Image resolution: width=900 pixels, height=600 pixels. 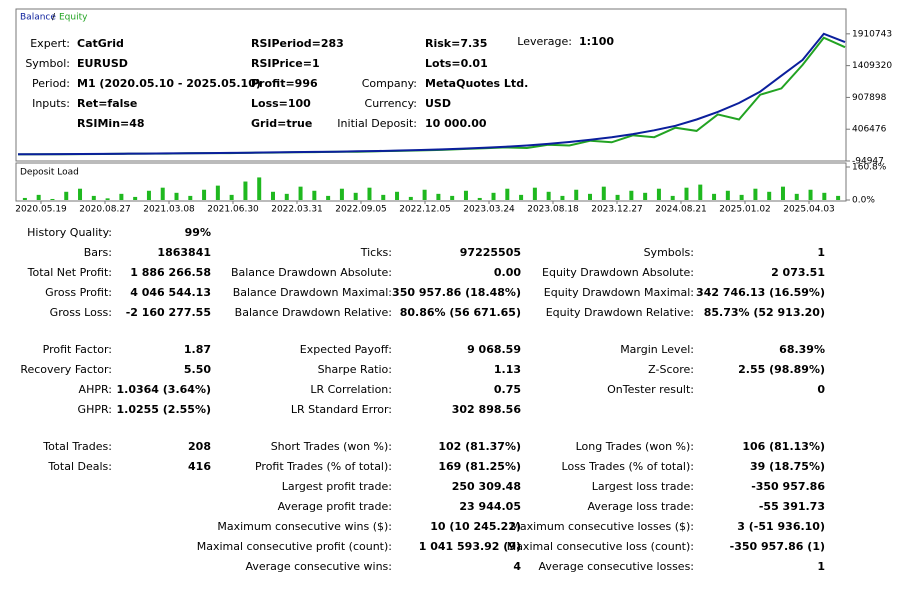 I want to click on stat-value: 1, so click(x=821, y=252).